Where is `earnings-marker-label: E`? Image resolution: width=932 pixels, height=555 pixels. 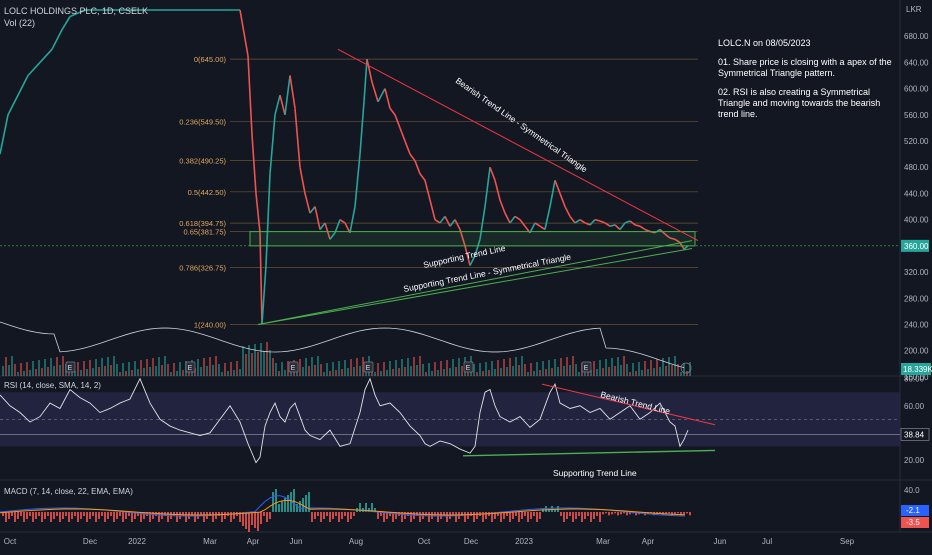 earnings-marker-label: E is located at coordinates (368, 368).